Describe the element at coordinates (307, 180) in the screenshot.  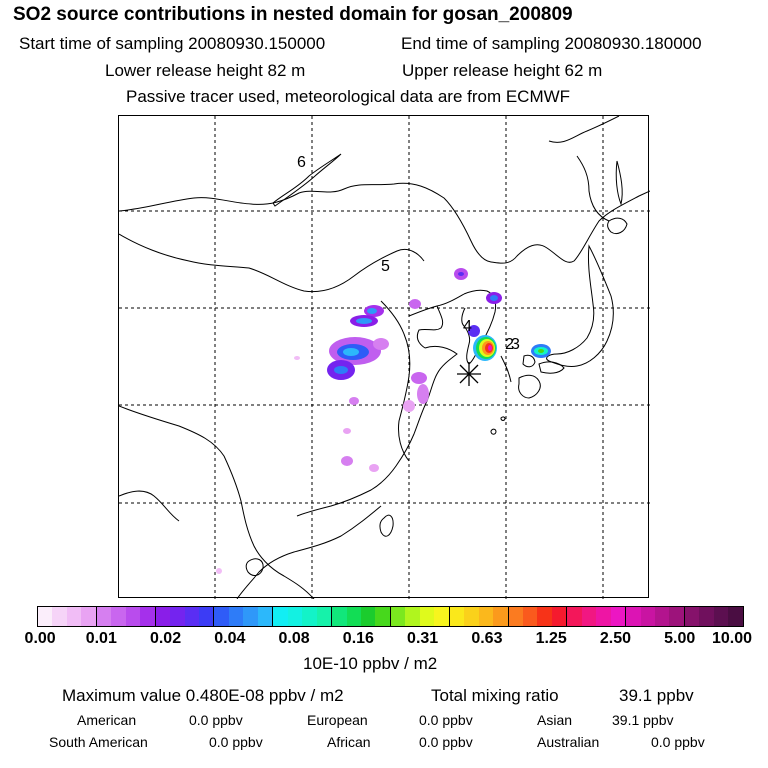
I see `lake-baikal` at that location.